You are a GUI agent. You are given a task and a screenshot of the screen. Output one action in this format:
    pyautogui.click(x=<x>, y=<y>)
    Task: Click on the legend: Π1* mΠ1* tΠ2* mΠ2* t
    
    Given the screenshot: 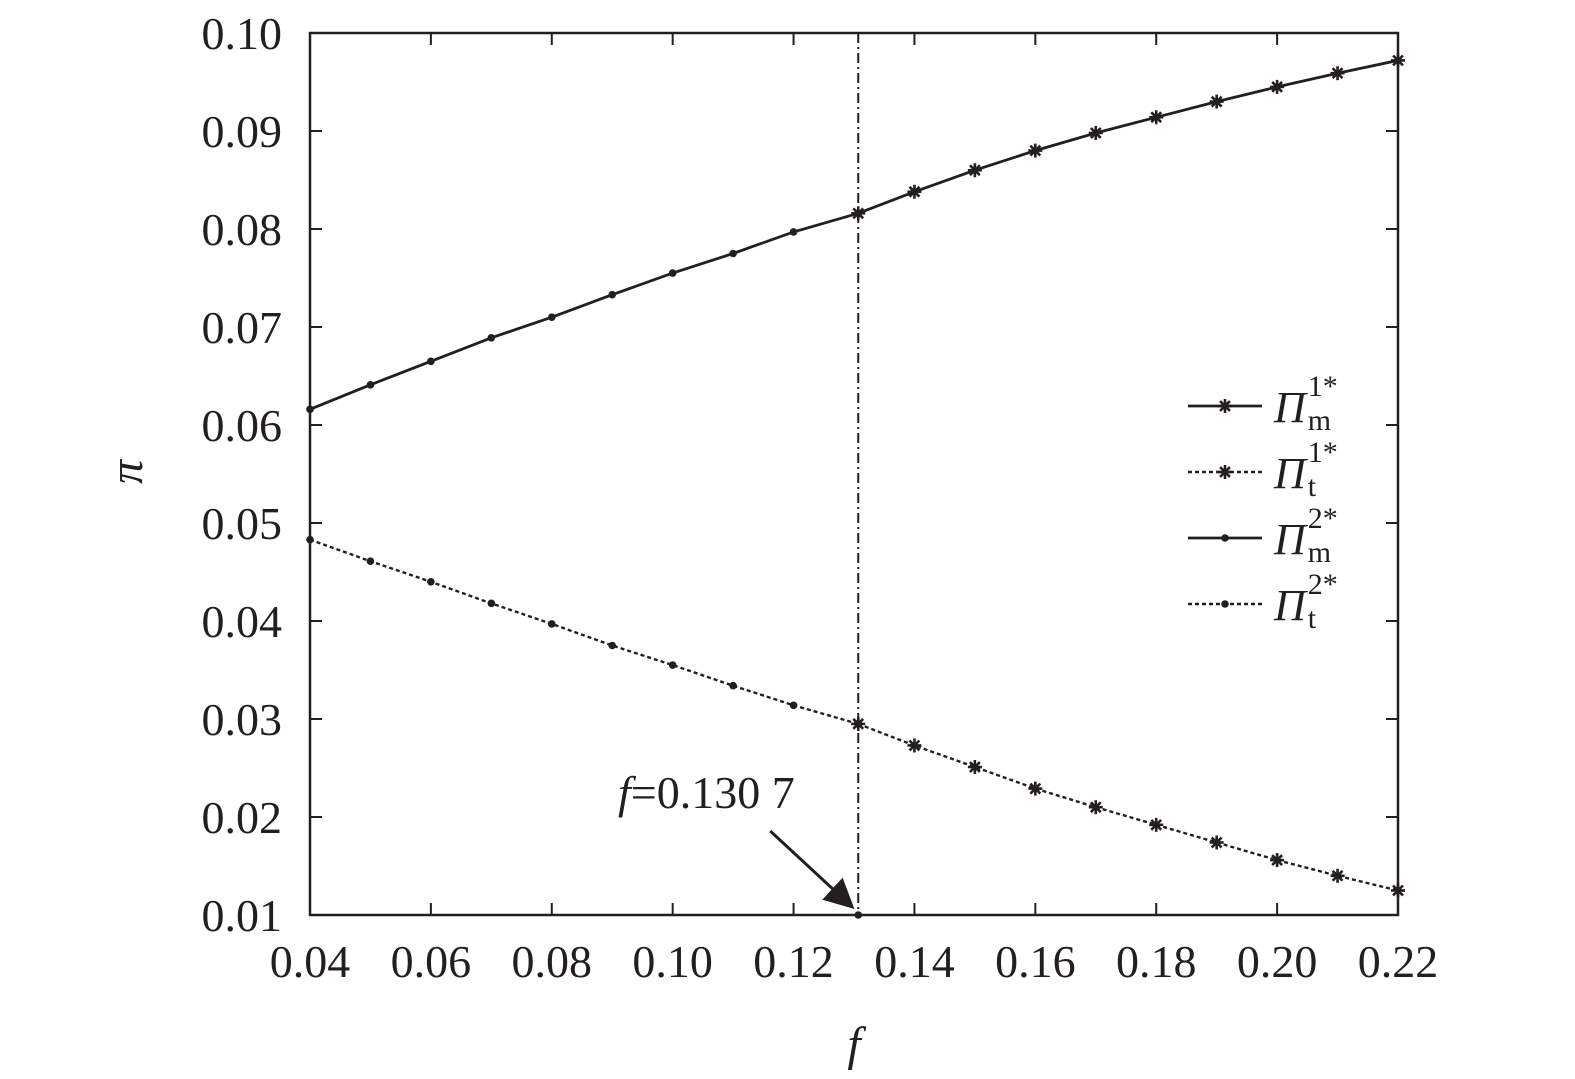 What is the action you would take?
    pyautogui.click(x=1263, y=502)
    